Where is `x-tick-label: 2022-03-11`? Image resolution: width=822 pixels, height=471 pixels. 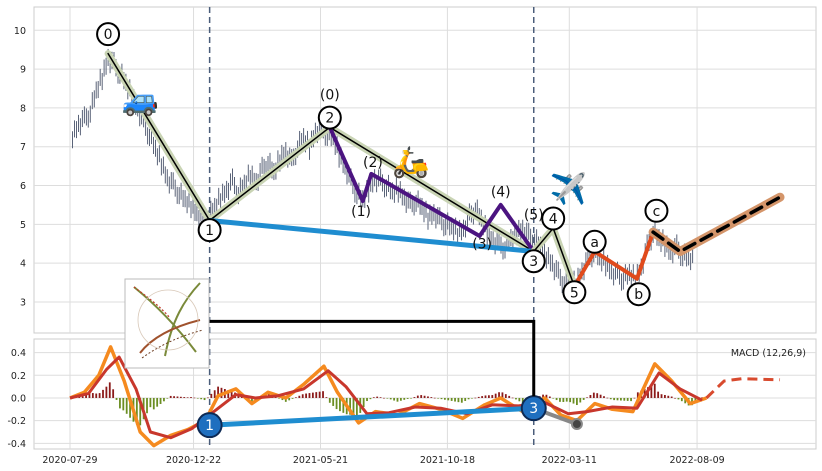
x-tick-label: 2022-03-11 is located at coordinates (569, 460).